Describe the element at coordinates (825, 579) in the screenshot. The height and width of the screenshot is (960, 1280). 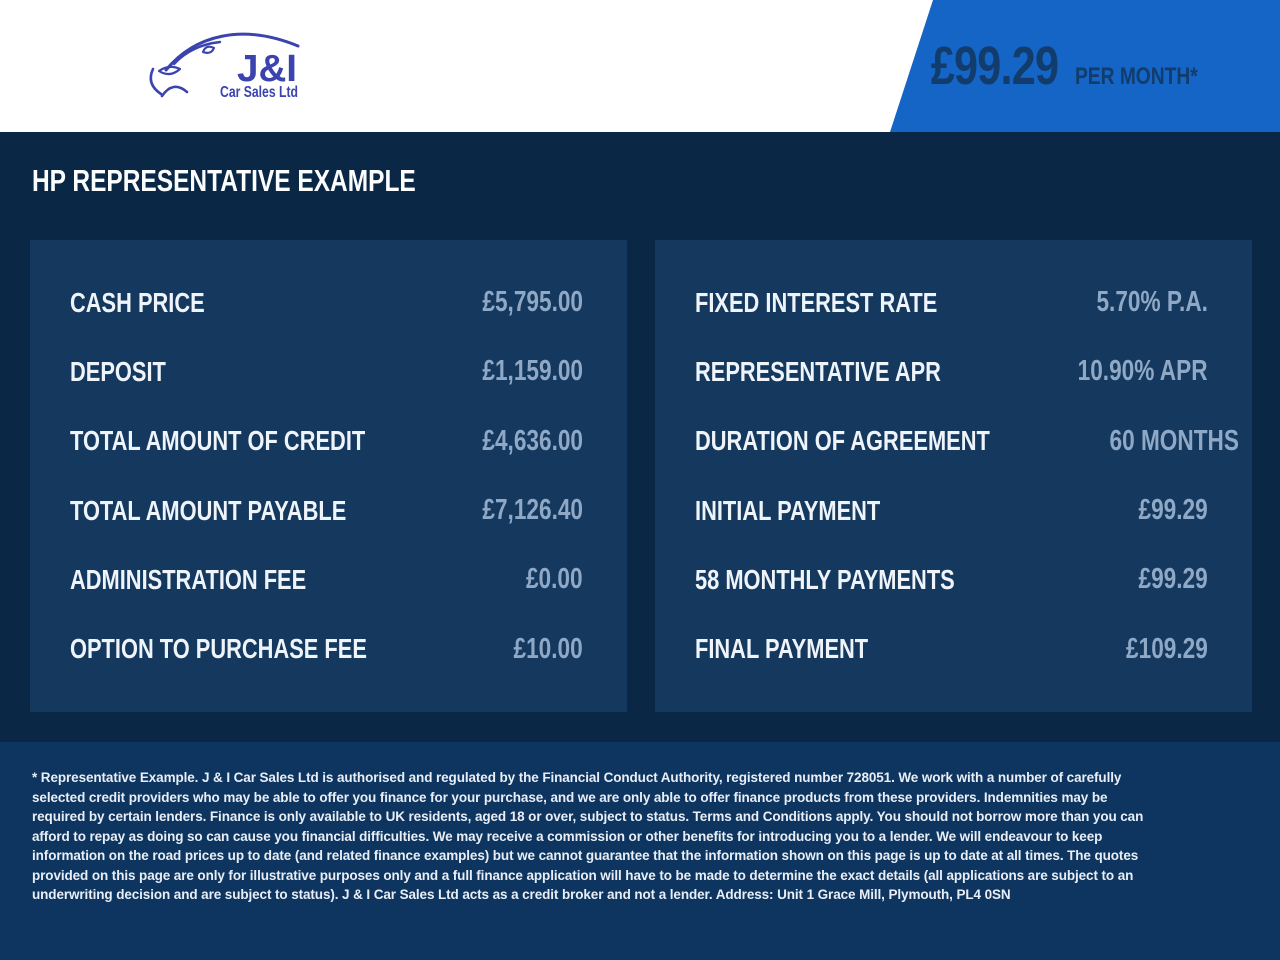
I see `row-label: 58 MONTHLY PAYMENTS` at that location.